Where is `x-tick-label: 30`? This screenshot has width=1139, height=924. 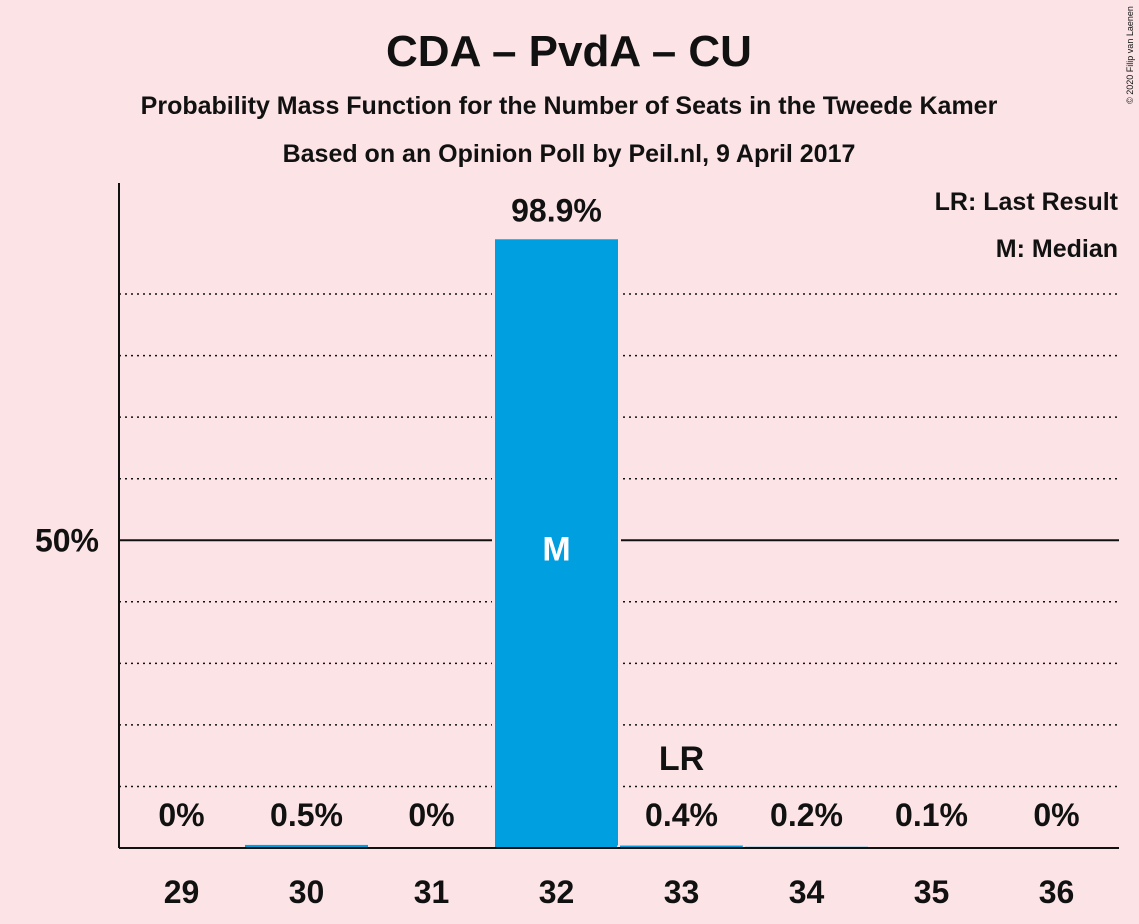
x-tick-label: 30 is located at coordinates (307, 892).